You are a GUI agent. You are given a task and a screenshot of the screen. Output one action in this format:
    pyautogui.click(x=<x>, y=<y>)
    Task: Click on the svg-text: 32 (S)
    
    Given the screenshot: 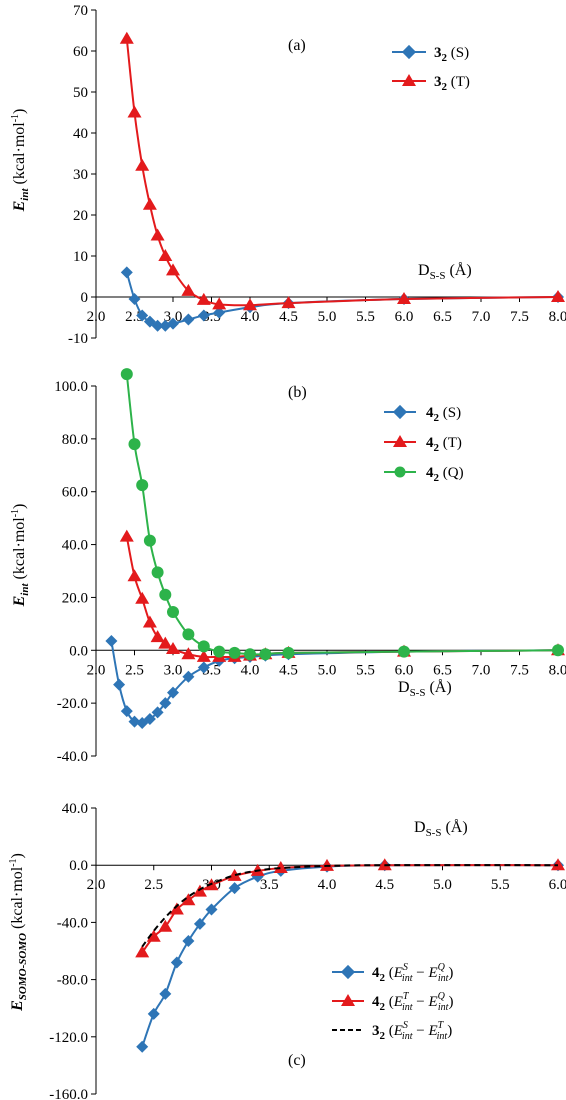 What is the action you would take?
    pyautogui.click(x=451, y=54)
    